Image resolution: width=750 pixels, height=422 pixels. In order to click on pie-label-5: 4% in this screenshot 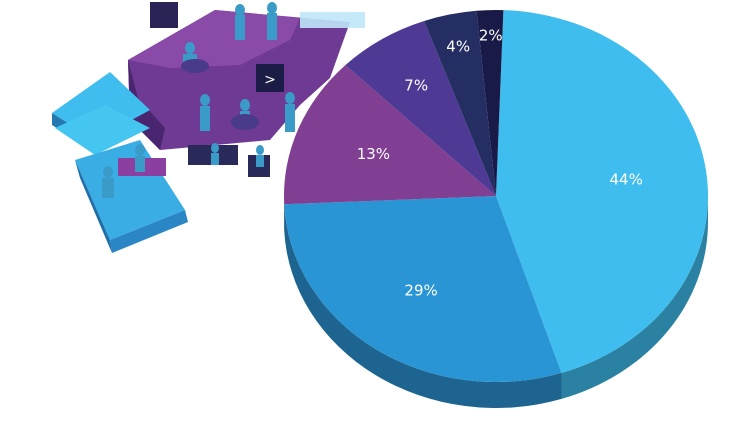, I will do `click(458, 47)`.